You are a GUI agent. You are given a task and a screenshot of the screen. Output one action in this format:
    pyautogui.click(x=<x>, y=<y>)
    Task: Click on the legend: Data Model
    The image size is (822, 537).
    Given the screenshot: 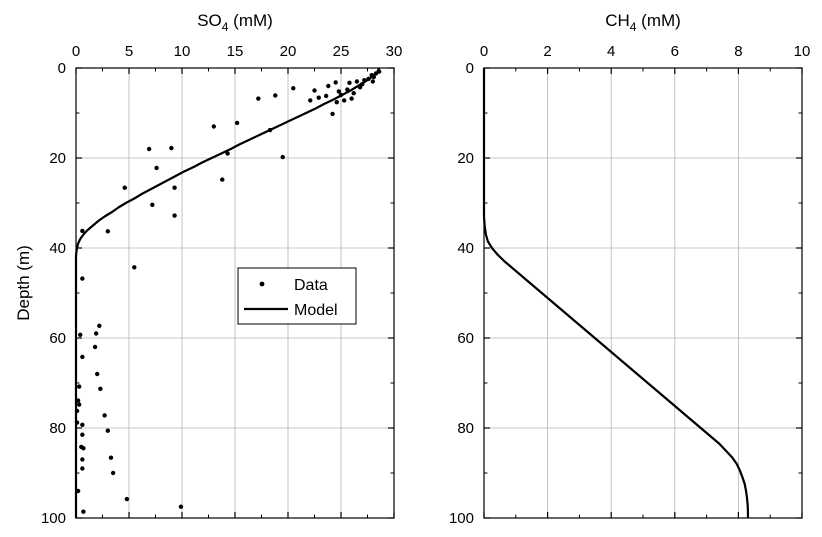 What is the action you would take?
    pyautogui.click(x=297, y=296)
    